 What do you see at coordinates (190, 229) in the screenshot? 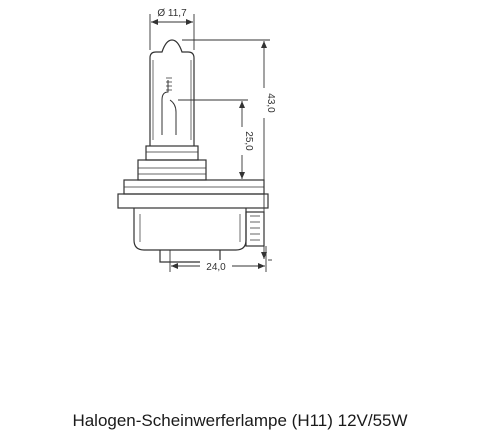
I see `base-body` at bounding box center [190, 229].